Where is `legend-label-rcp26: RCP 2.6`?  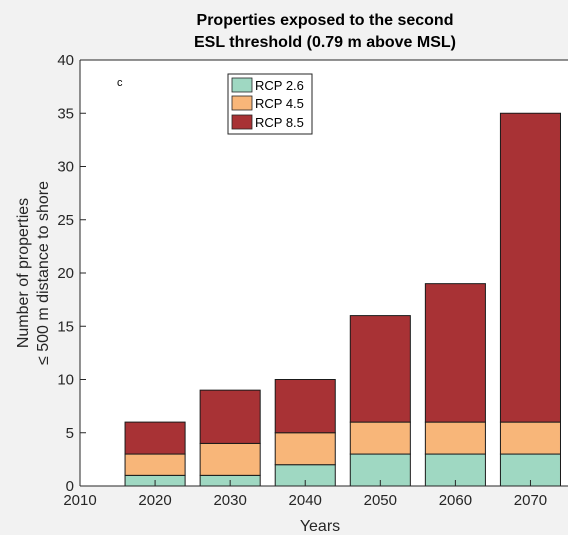 legend-label-rcp26: RCP 2.6 is located at coordinates (279, 85).